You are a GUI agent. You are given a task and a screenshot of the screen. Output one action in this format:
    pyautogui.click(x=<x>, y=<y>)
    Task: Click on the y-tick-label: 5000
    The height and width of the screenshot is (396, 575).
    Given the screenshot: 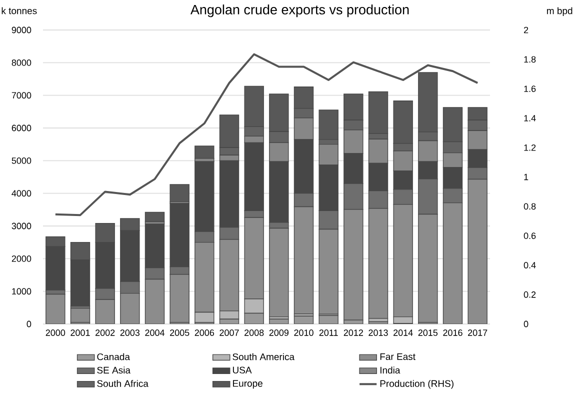 What is the action you would take?
    pyautogui.click(x=22, y=160)
    